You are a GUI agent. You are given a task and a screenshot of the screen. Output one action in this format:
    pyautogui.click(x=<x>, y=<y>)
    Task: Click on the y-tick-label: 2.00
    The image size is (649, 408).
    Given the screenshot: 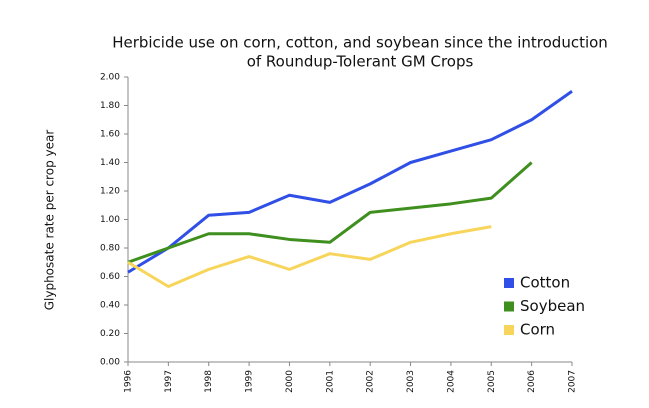 What is the action you would take?
    pyautogui.click(x=110, y=78)
    